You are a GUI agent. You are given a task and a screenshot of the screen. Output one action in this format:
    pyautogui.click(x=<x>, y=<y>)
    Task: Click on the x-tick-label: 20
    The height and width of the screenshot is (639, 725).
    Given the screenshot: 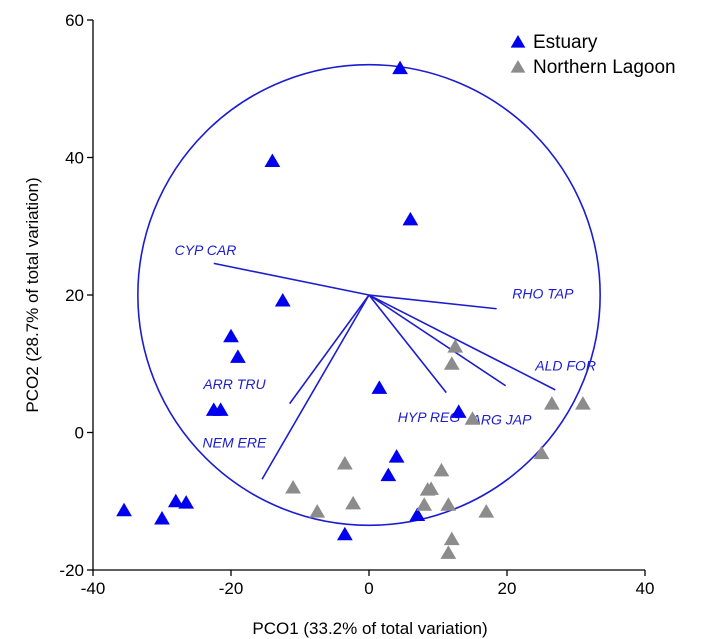 What is the action you would take?
    pyautogui.click(x=507, y=588)
    